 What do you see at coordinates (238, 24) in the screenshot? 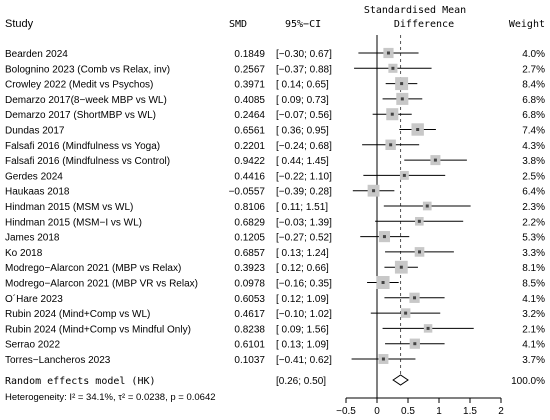
I see `header-smd: SMD` at bounding box center [238, 24].